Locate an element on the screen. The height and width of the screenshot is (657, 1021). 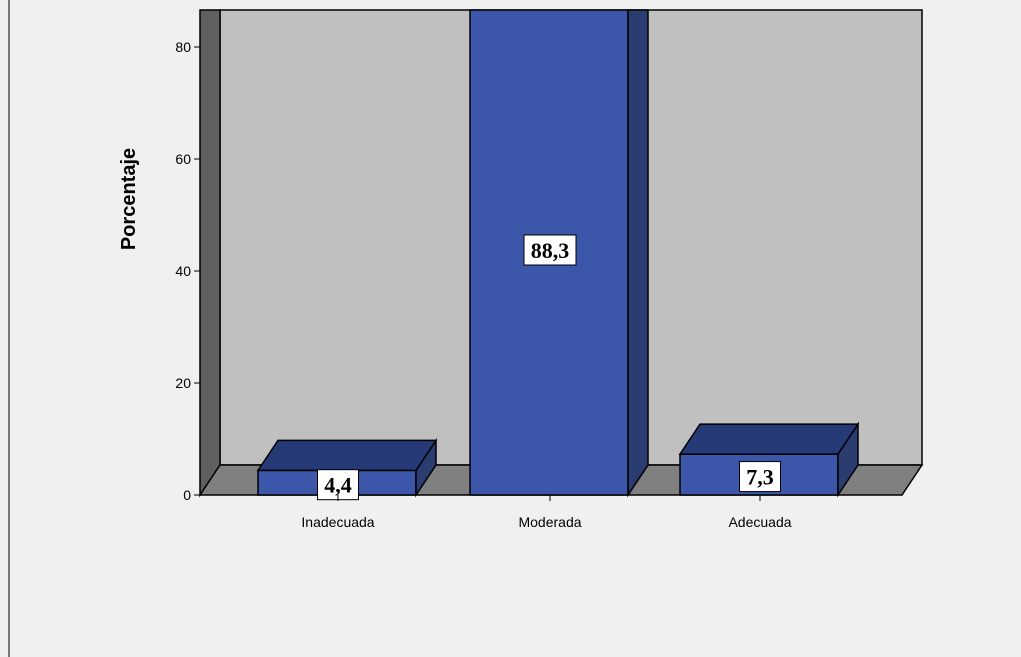
y-tick-label: 60 is located at coordinates (183, 159).